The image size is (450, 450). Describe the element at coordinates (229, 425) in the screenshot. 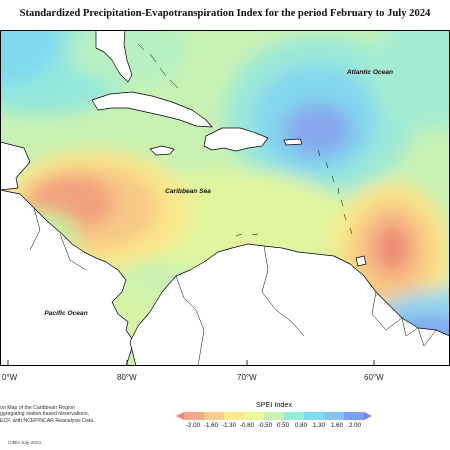

I see `legend-tick-label: -1.30` at that location.